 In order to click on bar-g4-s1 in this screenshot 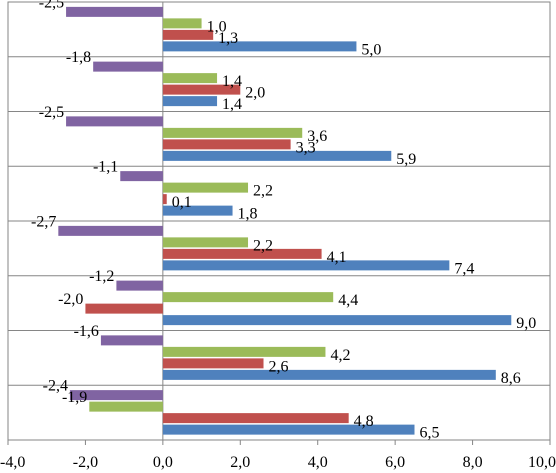, I will do `click(197, 210)`.